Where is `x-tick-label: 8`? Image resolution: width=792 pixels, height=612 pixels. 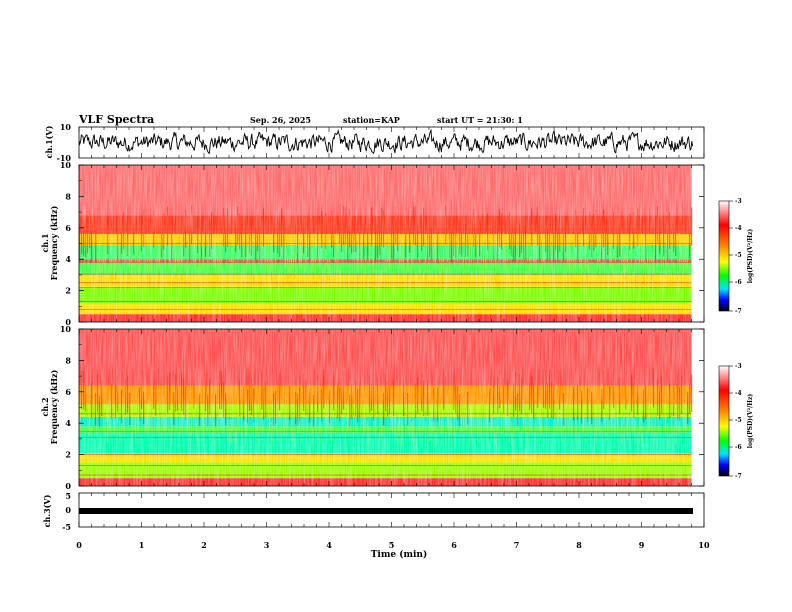
x-tick-label: 8 is located at coordinates (579, 545).